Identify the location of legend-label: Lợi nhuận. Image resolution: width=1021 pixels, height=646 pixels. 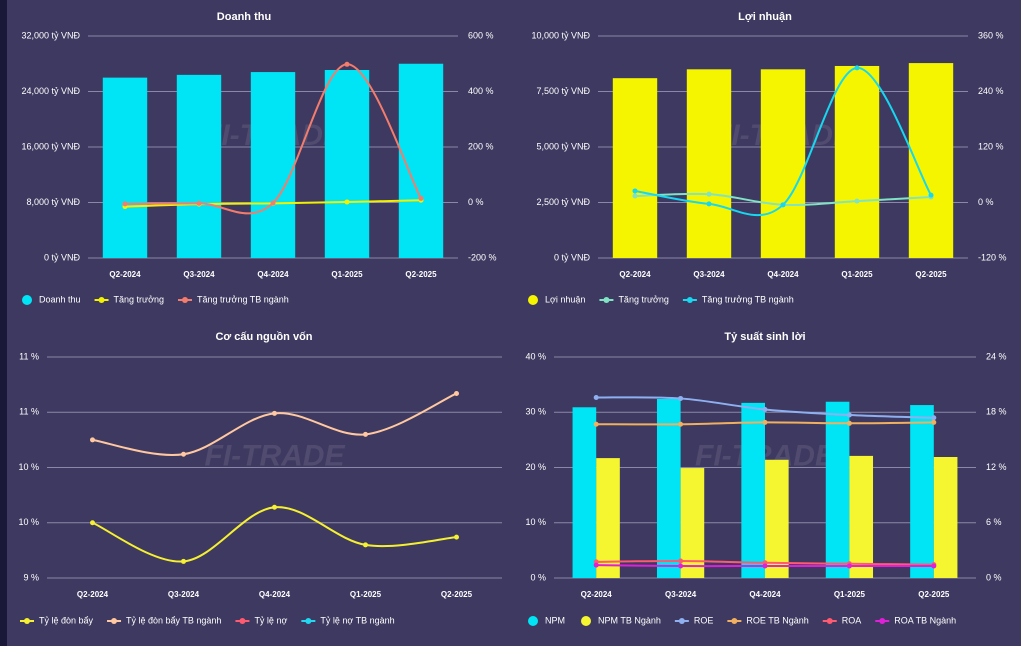
(565, 299).